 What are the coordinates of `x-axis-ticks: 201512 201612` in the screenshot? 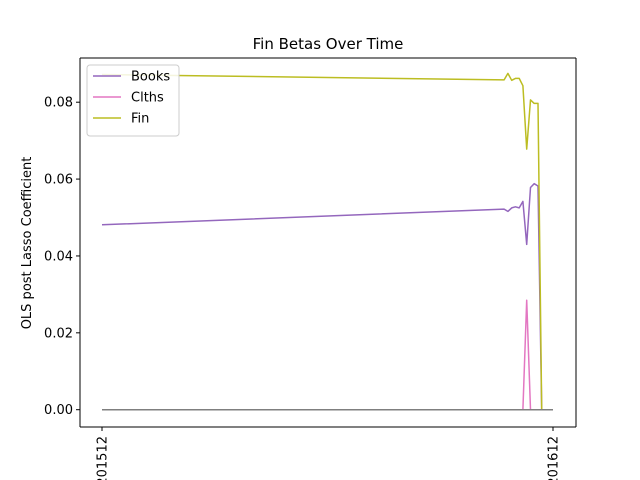 It's located at (329, 453).